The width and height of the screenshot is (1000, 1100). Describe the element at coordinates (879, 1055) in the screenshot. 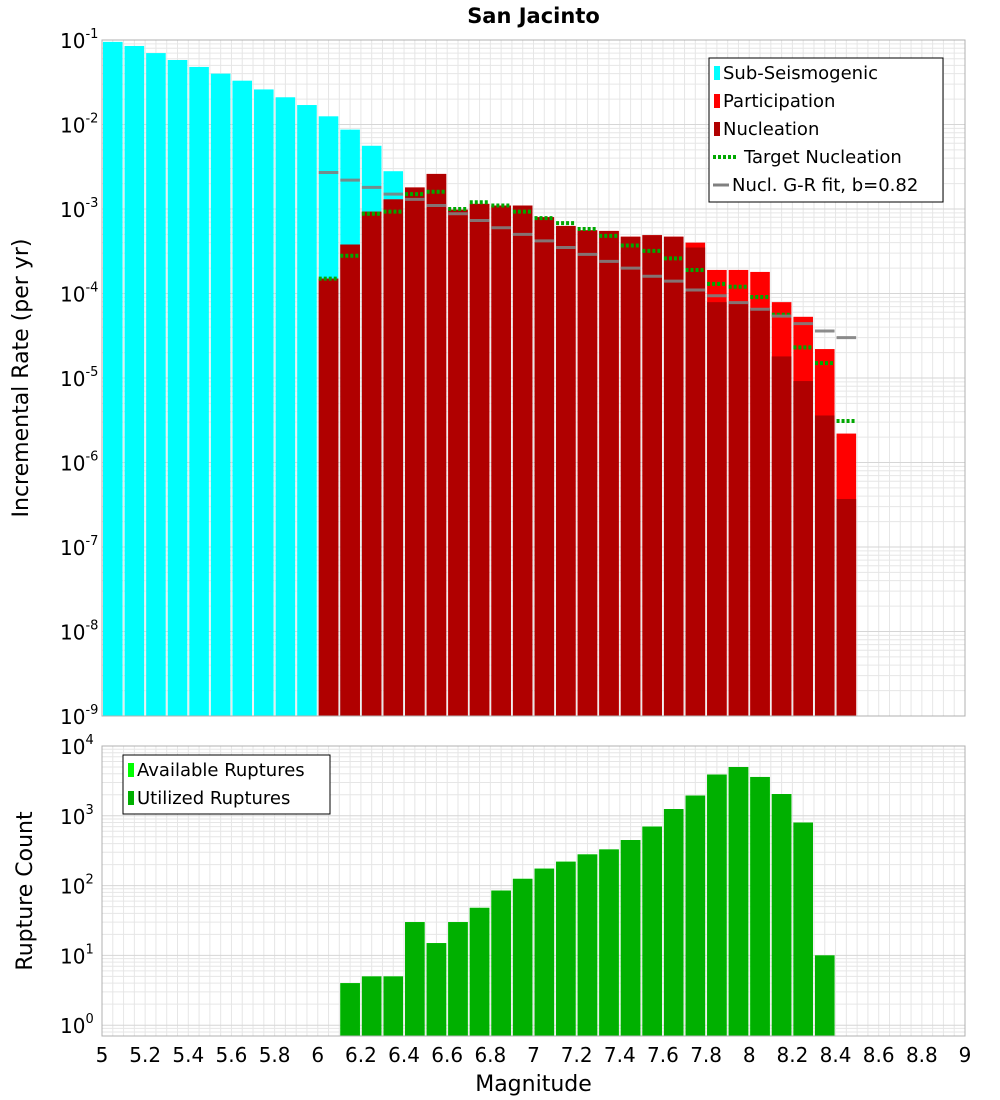

I see `x-tick-label: 8.6` at that location.